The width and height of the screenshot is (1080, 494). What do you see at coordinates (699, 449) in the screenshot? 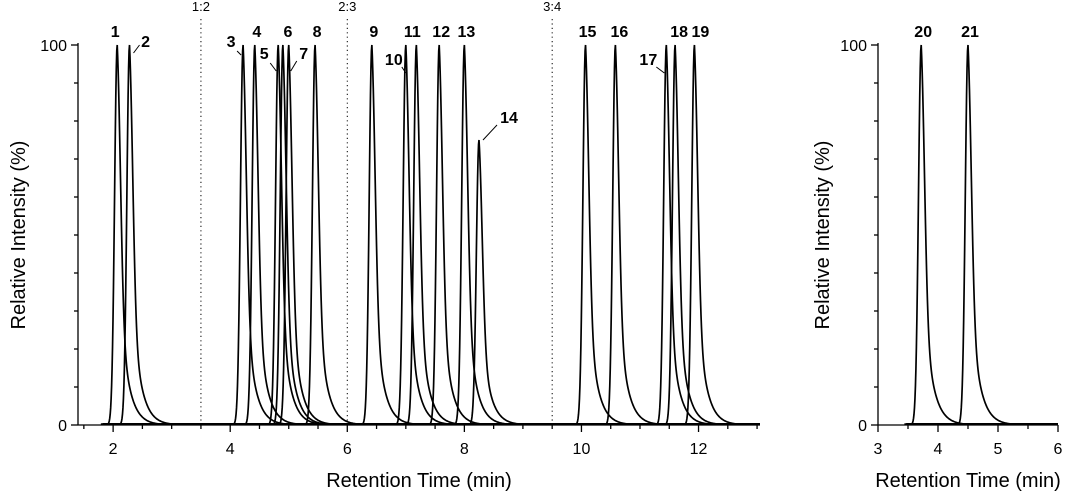
I see `x-tick-label: 12` at bounding box center [699, 449].